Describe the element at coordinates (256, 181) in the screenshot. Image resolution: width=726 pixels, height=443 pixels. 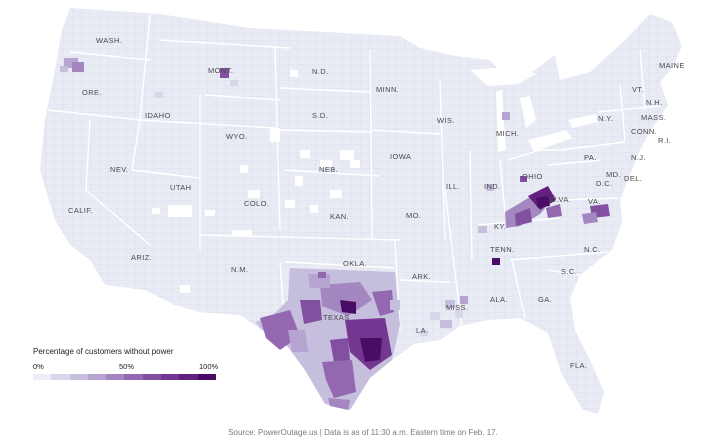
I see `no-data-patches` at that location.